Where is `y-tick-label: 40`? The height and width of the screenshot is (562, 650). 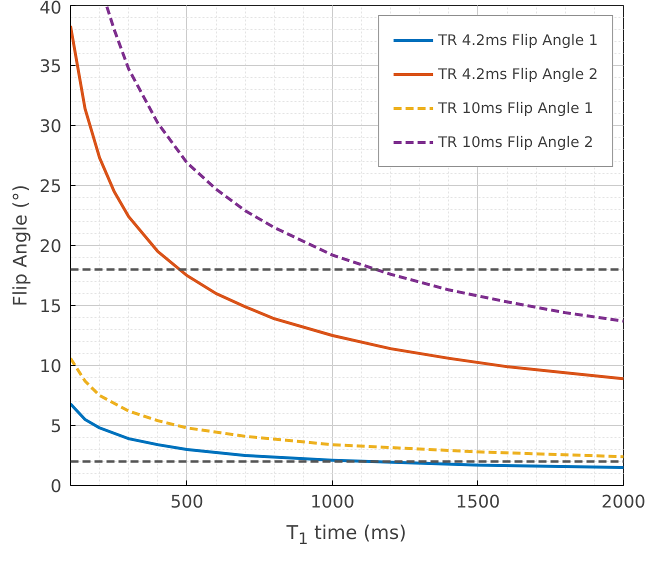
y-tick-label: 40 is located at coordinates (50, 9).